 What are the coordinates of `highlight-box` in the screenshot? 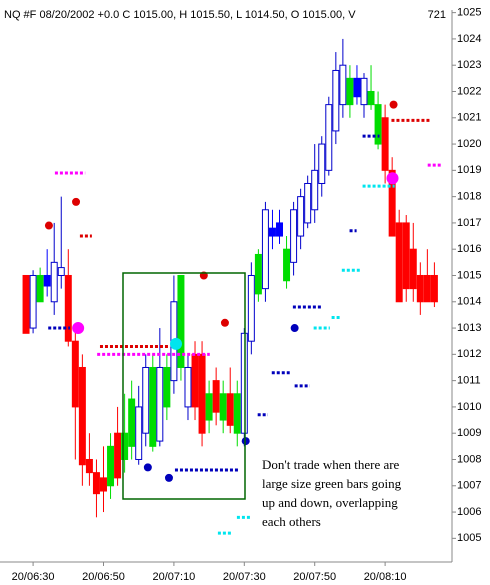 It's located at (184, 386).